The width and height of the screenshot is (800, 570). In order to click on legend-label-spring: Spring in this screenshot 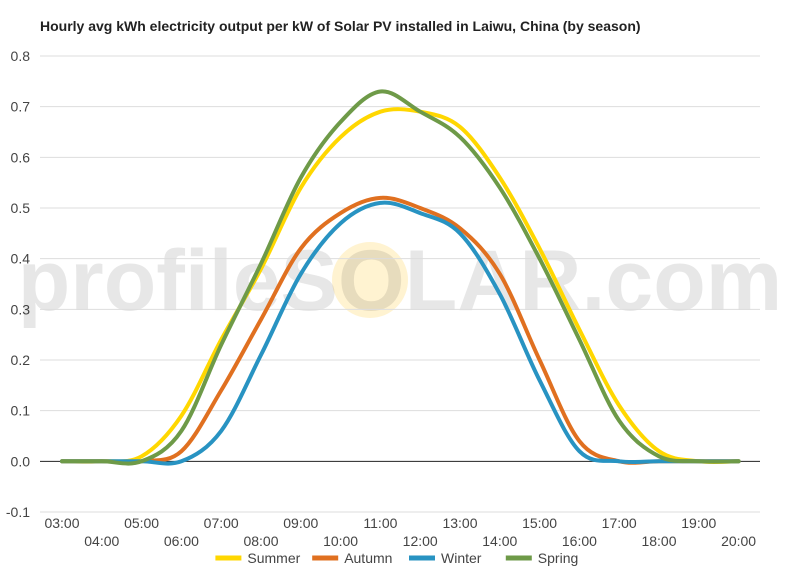, I will do `click(558, 558)`.